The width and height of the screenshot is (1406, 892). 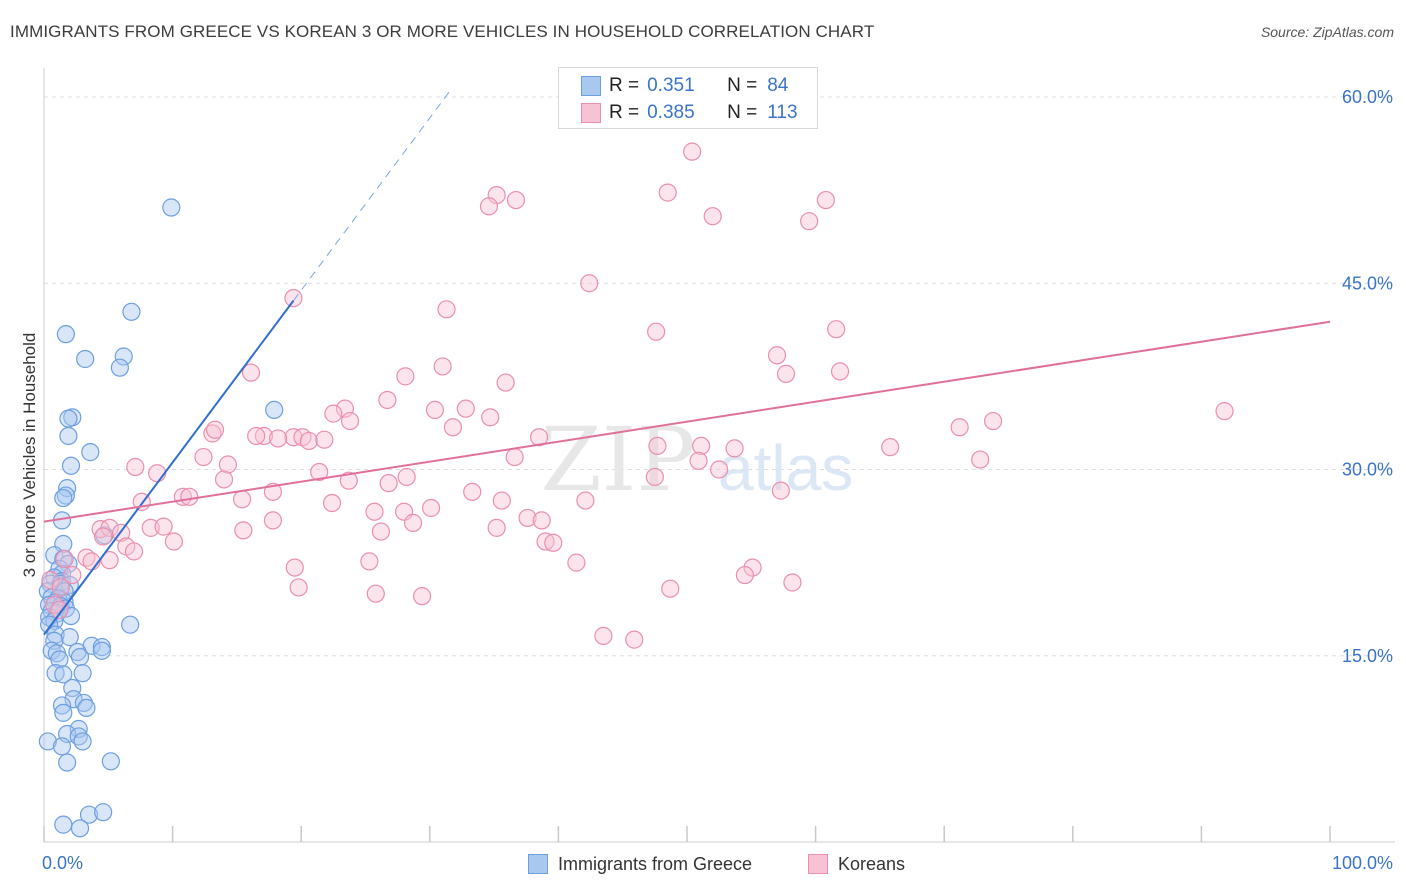 I want to click on stats-row-koreans: R = 0.385 N = 113, so click(x=689, y=113).